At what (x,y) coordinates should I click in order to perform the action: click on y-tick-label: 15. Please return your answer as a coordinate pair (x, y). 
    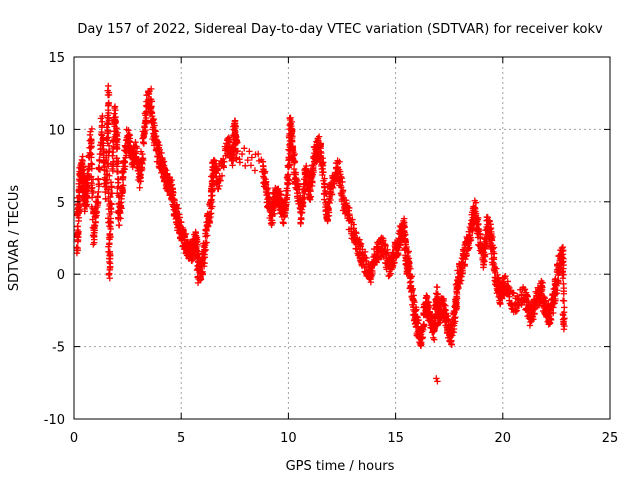
    Looking at the image, I should click on (56, 58).